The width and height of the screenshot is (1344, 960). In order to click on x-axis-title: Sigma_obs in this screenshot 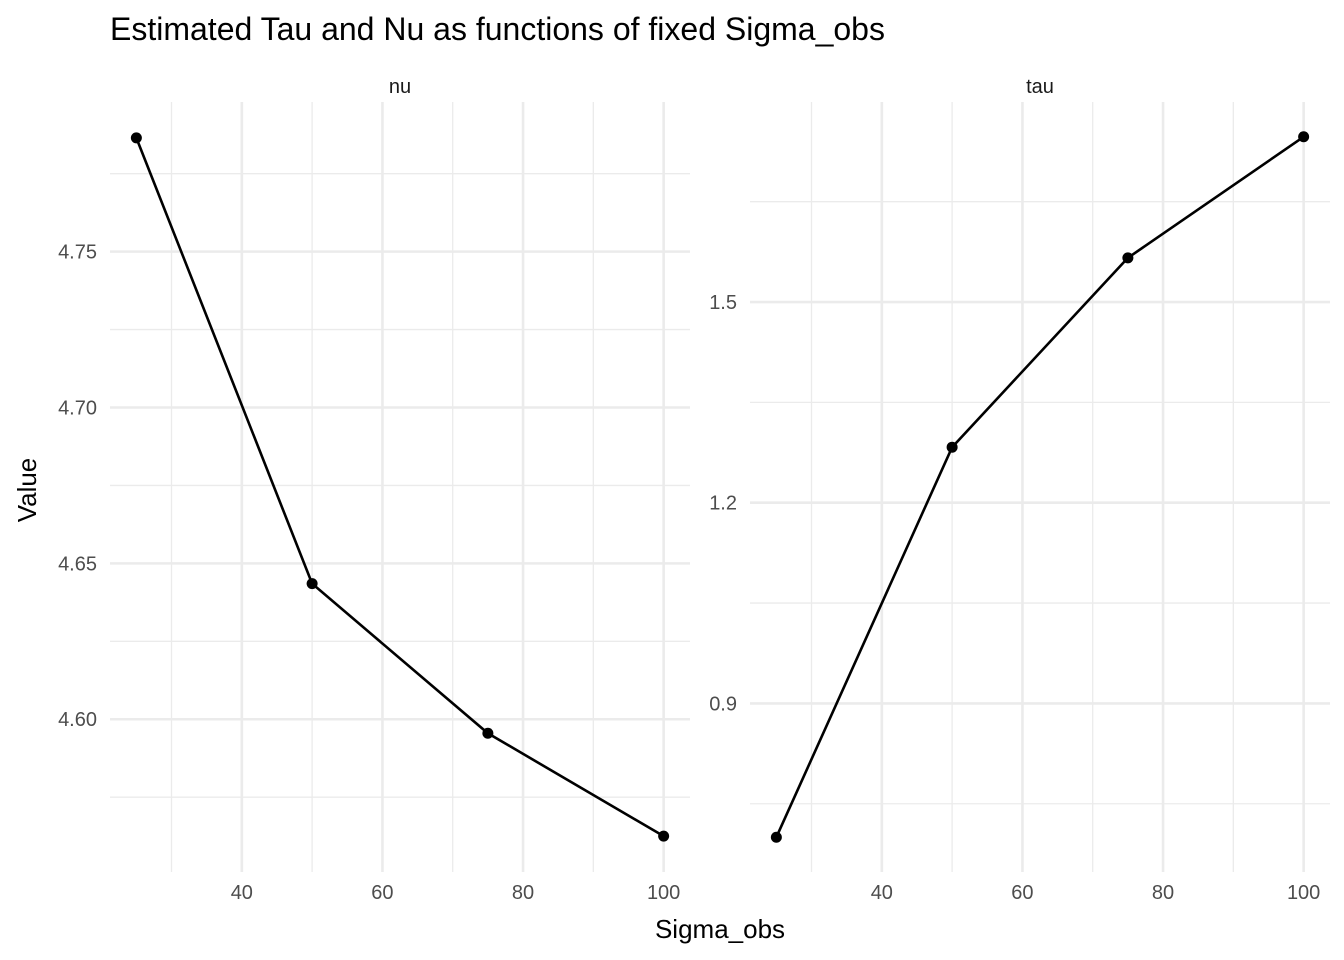, I will do `click(720, 929)`.